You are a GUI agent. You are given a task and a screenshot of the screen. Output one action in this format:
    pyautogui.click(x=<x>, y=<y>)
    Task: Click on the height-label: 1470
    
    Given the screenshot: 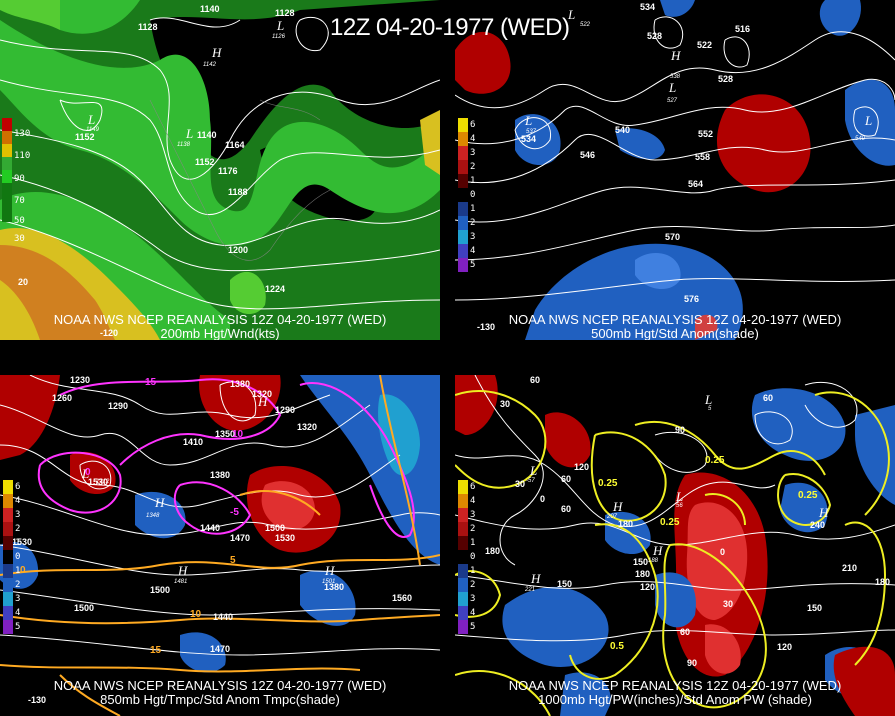 What is the action you would take?
    pyautogui.click(x=240, y=538)
    